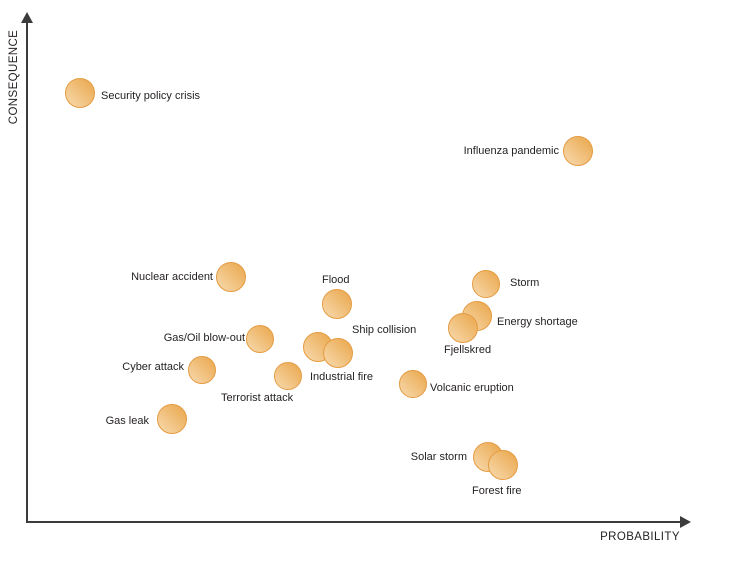  Describe the element at coordinates (413, 384) in the screenshot. I see `bubble-volcanic-eruption` at that location.